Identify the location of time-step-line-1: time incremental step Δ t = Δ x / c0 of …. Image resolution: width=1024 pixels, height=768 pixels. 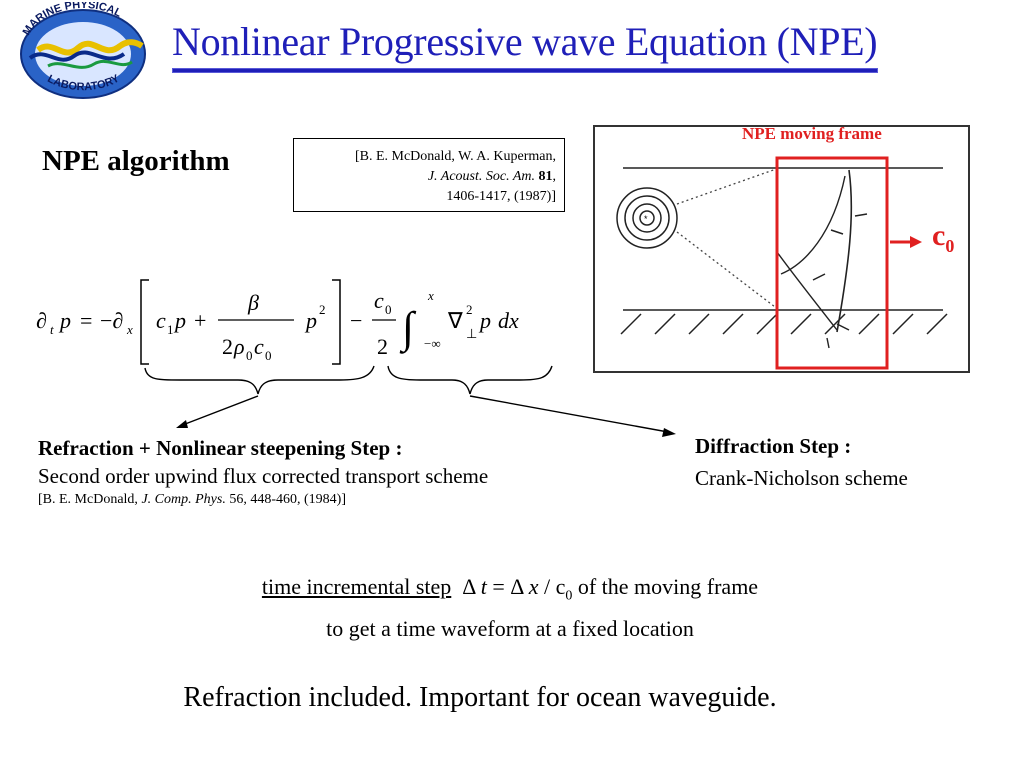
(510, 591).